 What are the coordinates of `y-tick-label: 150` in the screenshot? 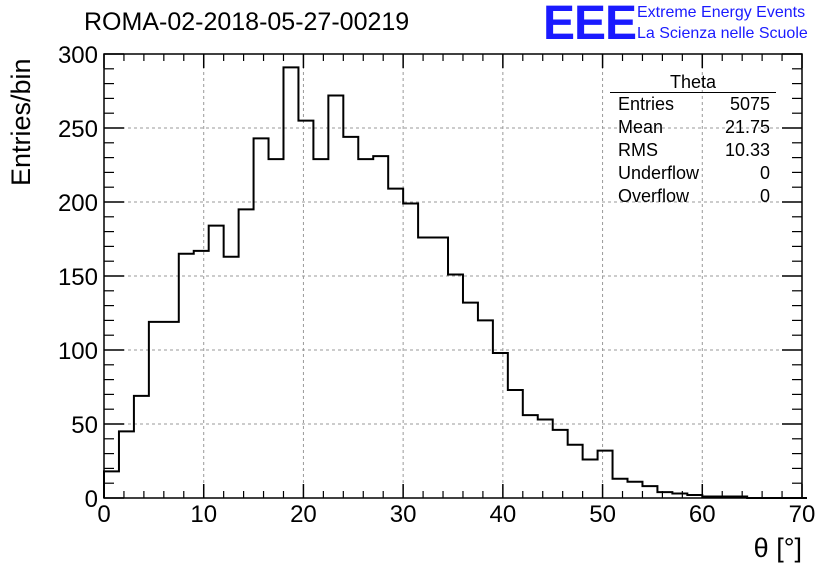 It's located at (78, 277).